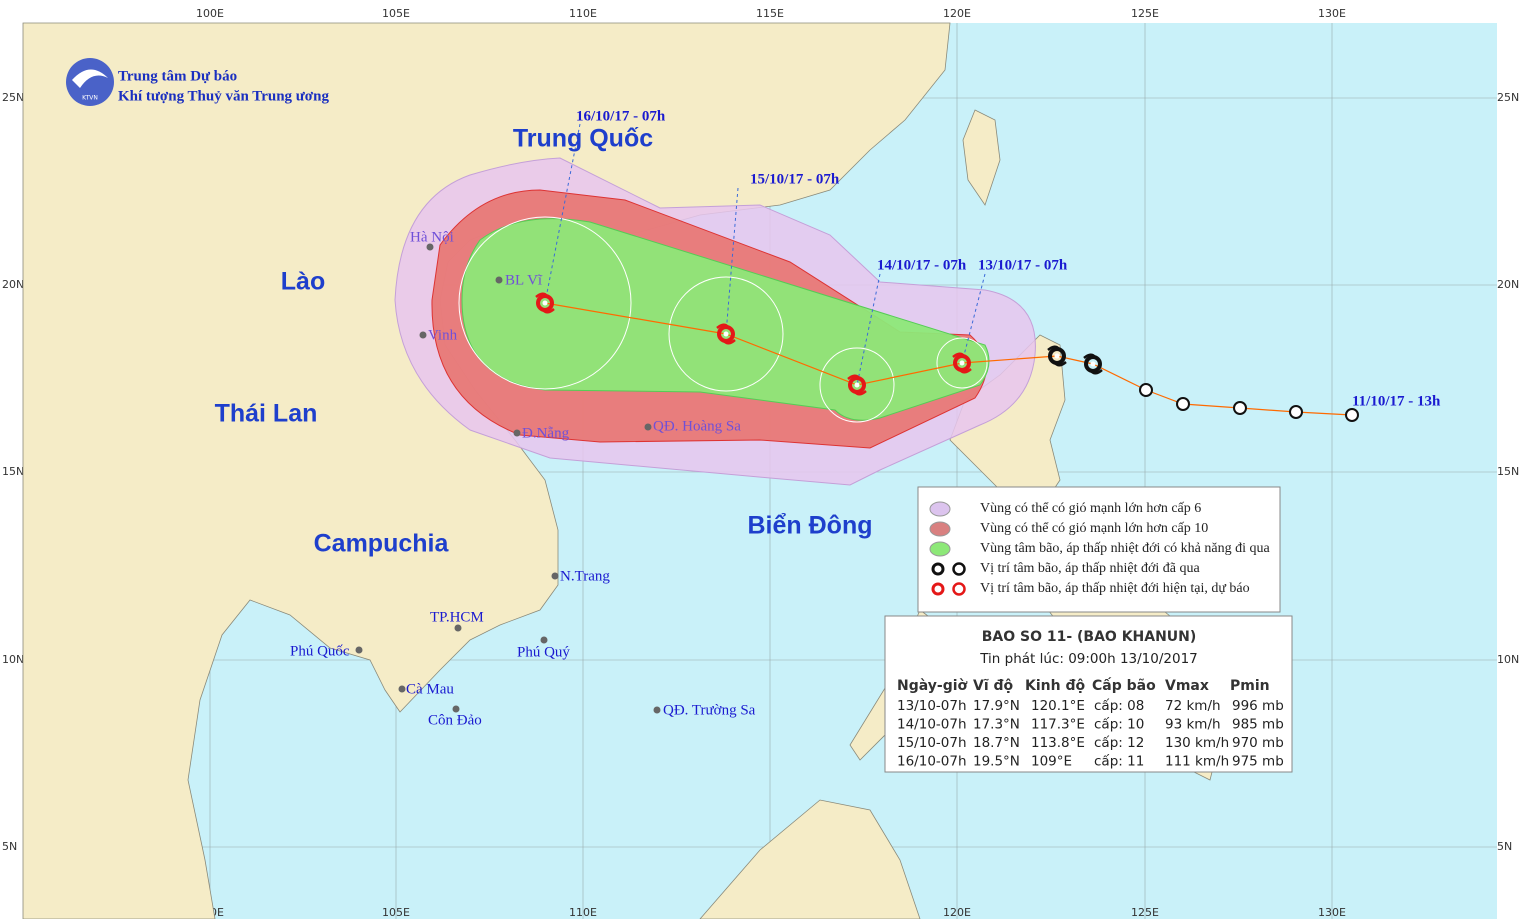 Image resolution: width=1519 pixels, height=919 pixels. What do you see at coordinates (1094, 528) in the screenshot?
I see `legend-label: Vùng có thể có gió mạnh lớn hơn cấp 10` at bounding box center [1094, 528].